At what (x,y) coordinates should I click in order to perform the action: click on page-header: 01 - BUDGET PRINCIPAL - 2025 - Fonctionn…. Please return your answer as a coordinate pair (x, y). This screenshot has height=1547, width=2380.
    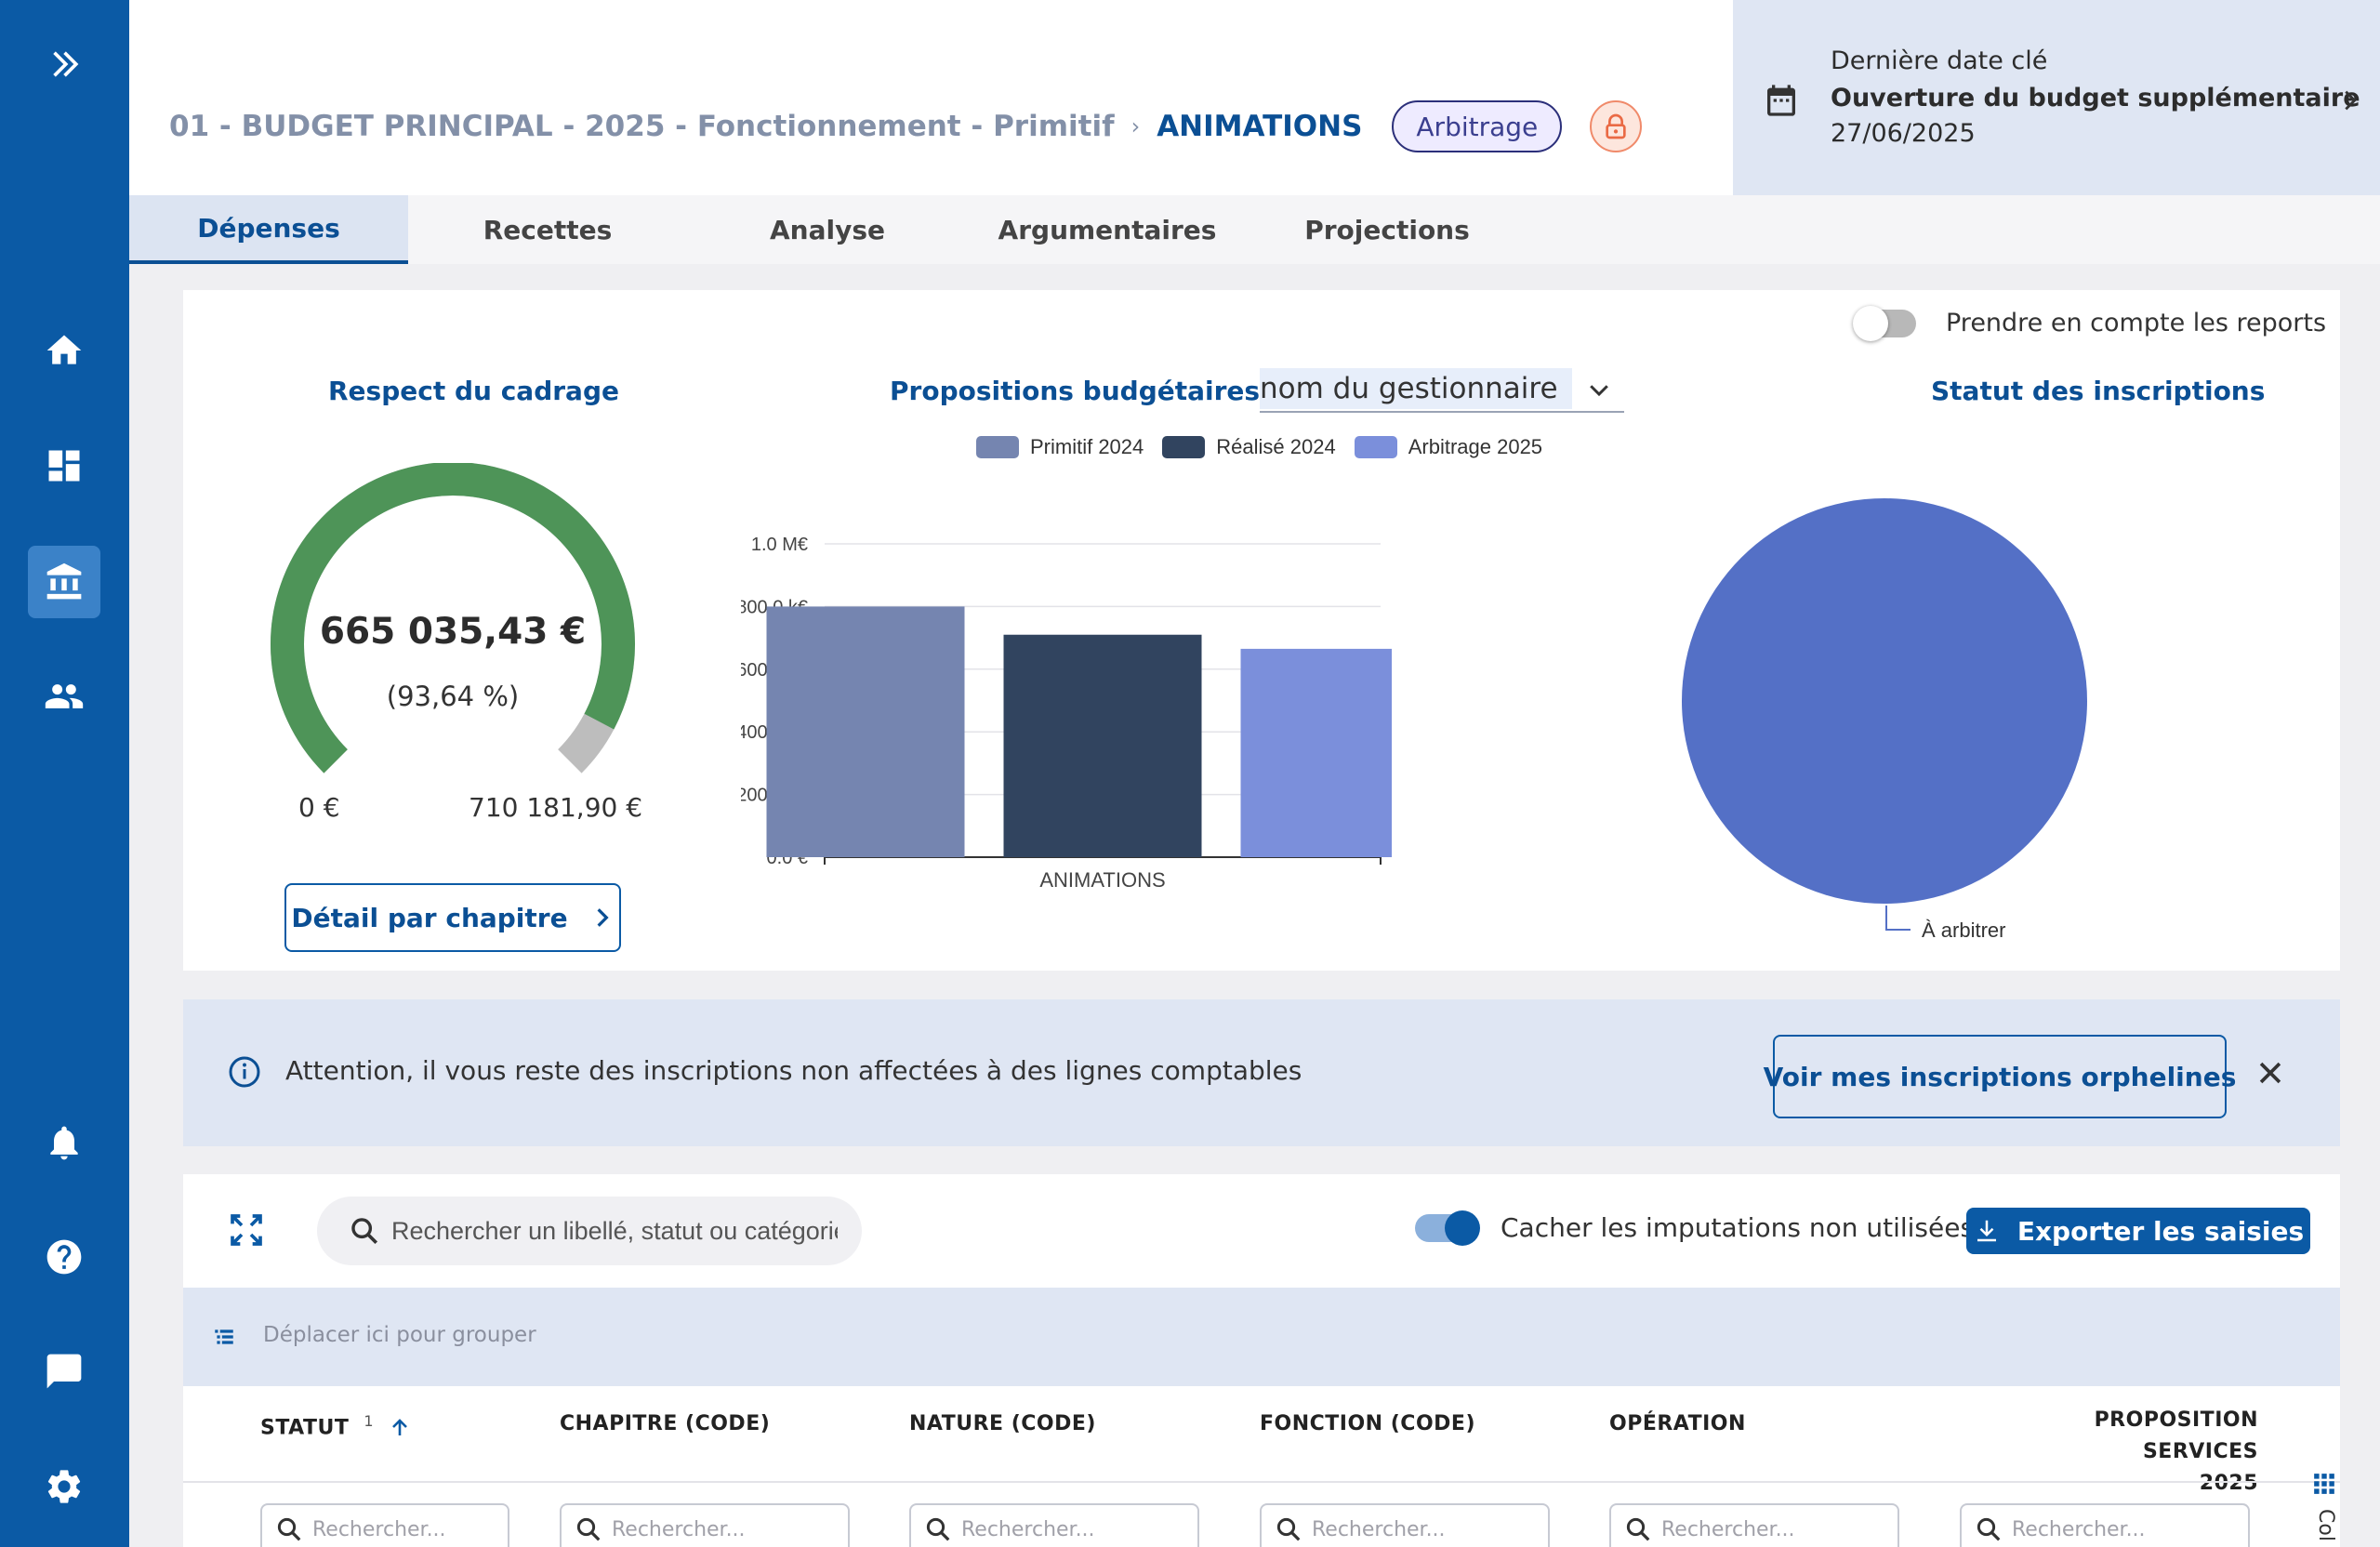
    Looking at the image, I should click on (931, 97).